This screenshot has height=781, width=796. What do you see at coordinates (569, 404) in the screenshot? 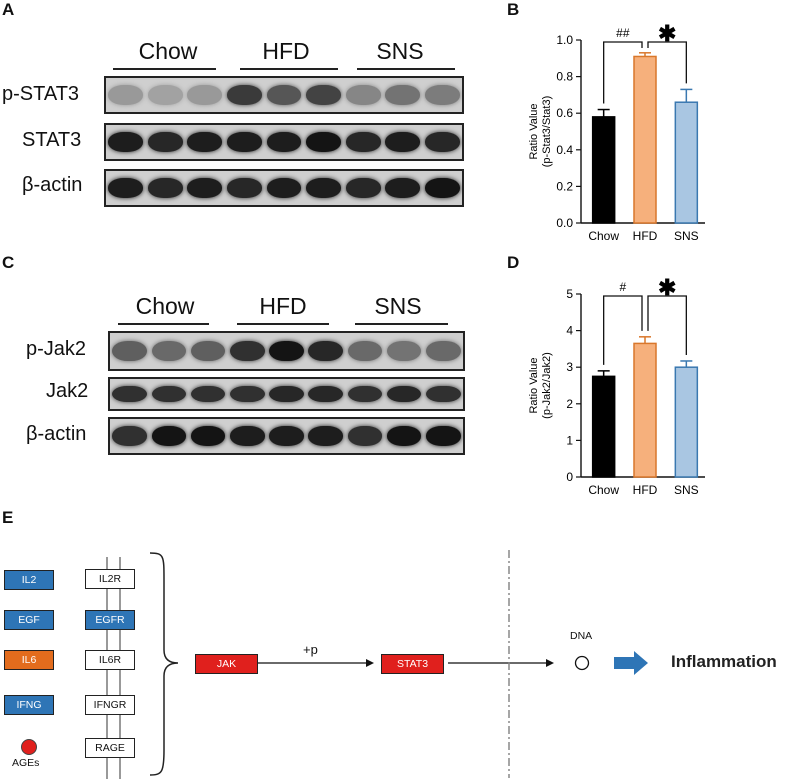
I see `y-tick-label: 2` at bounding box center [569, 404].